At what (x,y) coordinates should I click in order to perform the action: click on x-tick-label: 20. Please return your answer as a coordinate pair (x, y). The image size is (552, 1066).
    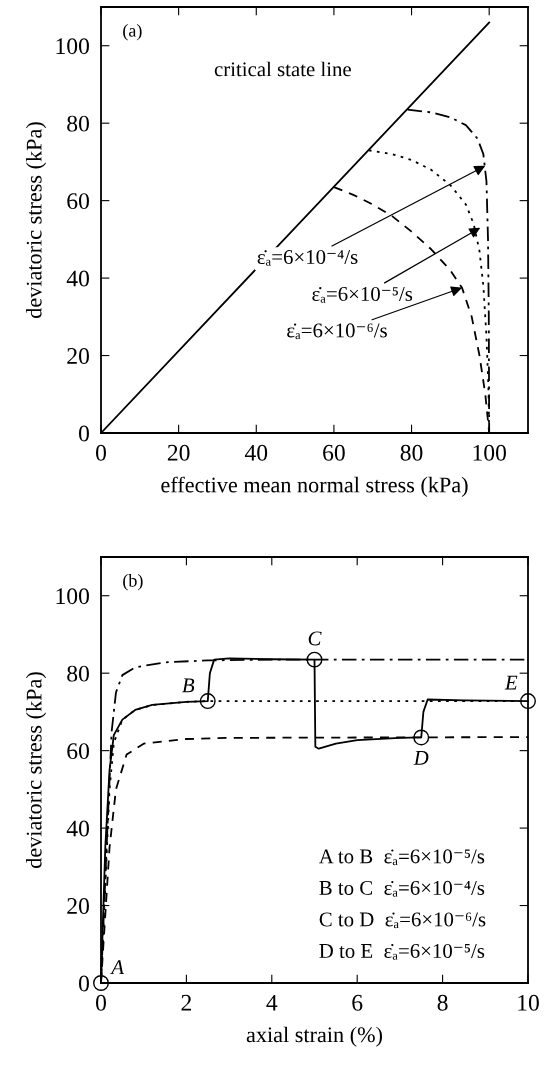
    Looking at the image, I should click on (178, 452).